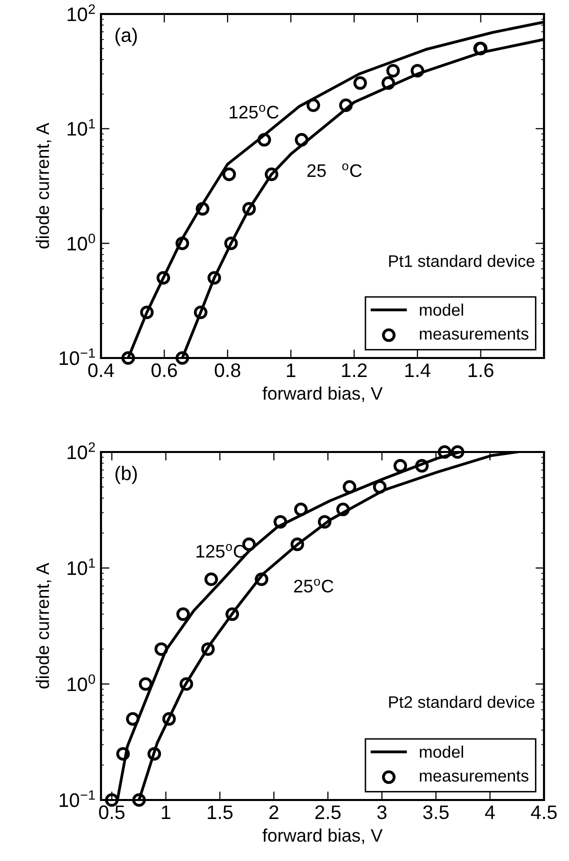 The image size is (569, 861). Describe the element at coordinates (436, 812) in the screenshot. I see `x-tick-label: 3.5` at that location.